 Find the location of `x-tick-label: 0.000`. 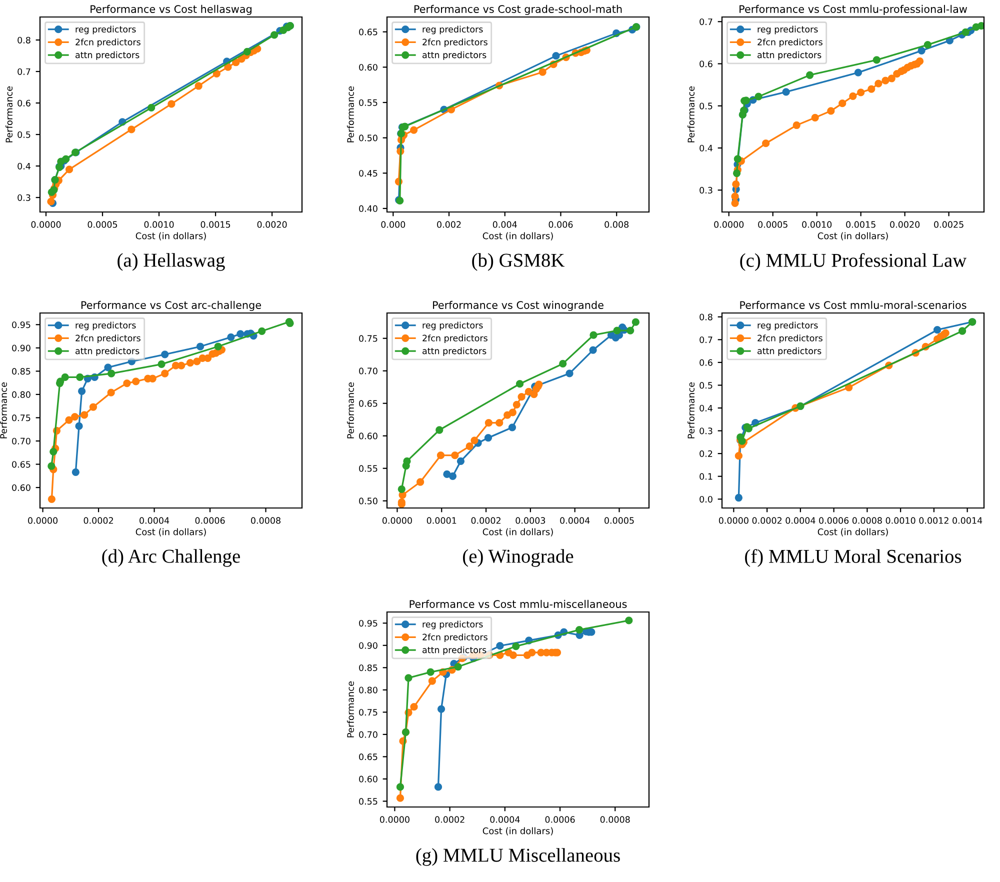

x-tick-label: 0.000 is located at coordinates (393, 224).